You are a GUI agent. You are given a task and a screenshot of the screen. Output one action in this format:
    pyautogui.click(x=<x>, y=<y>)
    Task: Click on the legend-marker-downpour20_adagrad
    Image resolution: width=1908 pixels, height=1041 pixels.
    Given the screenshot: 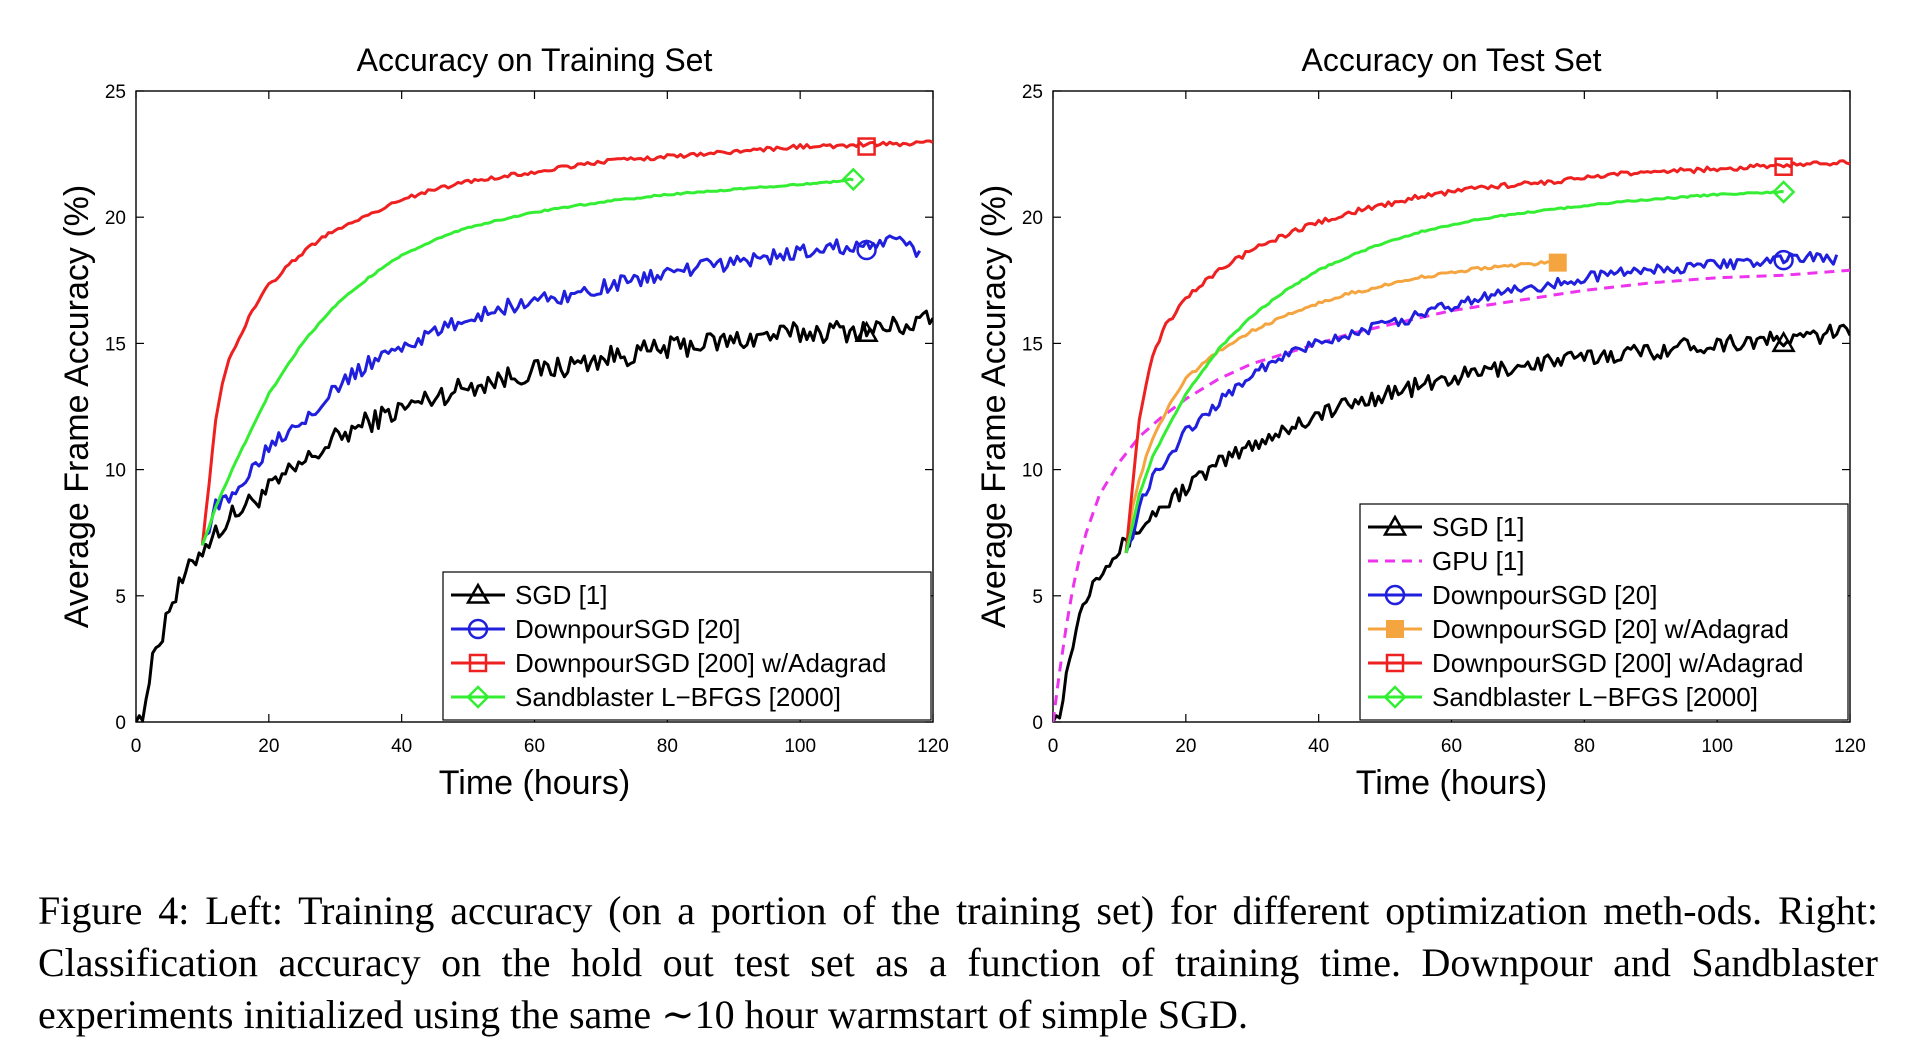 What is the action you would take?
    pyautogui.click(x=1395, y=629)
    